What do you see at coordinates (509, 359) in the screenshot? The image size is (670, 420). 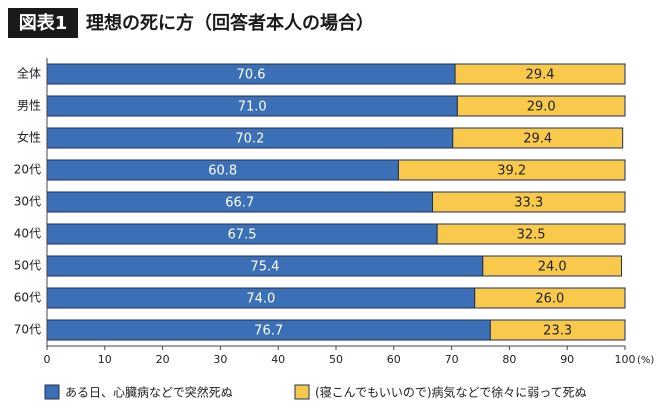 I see `x-tick-label: 80` at bounding box center [509, 359].